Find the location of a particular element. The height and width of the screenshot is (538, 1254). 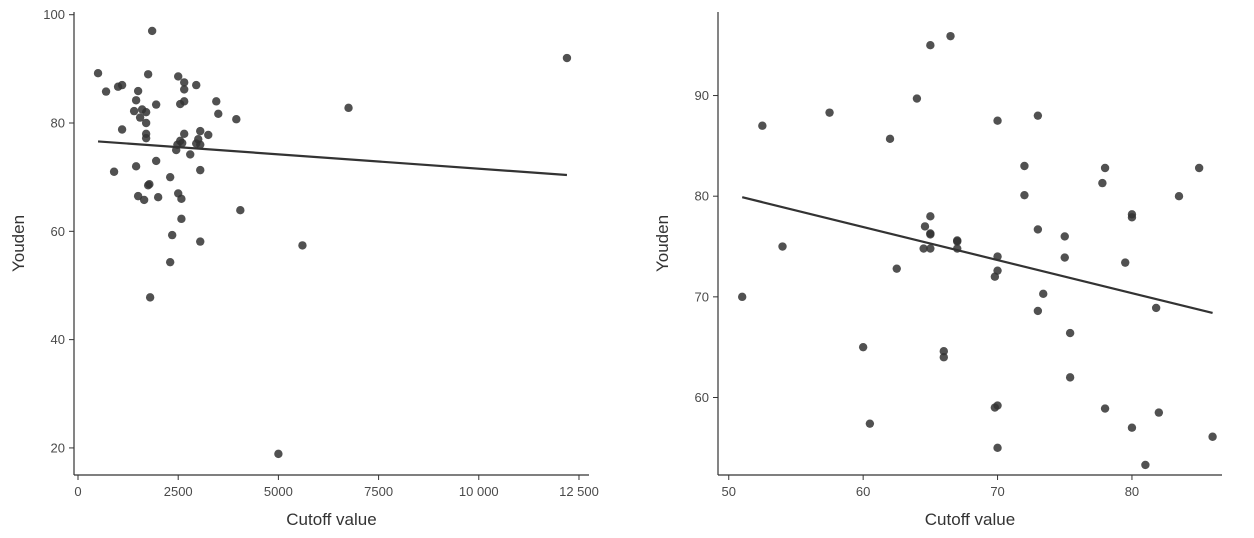

chart-2-x-tick-label: 70 is located at coordinates (997, 491).